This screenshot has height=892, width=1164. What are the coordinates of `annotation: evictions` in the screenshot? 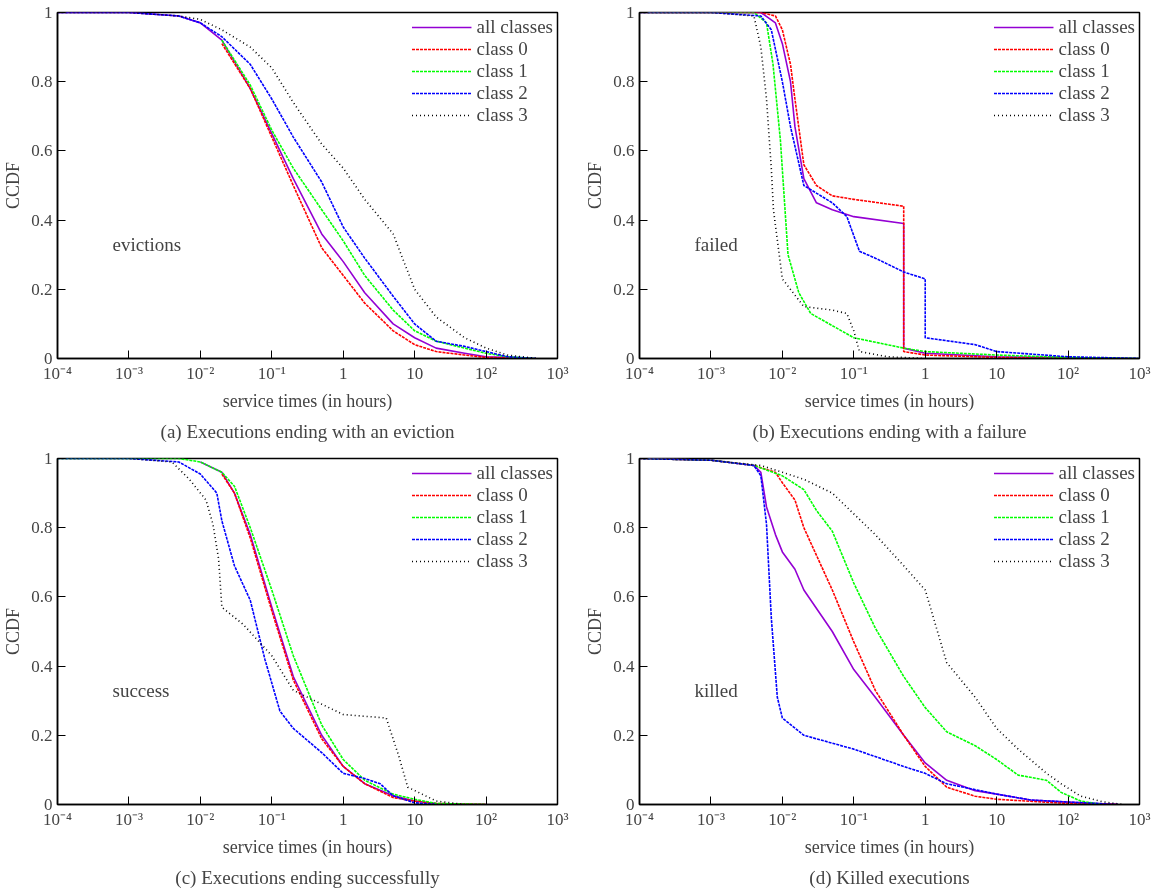 It's located at (147, 244).